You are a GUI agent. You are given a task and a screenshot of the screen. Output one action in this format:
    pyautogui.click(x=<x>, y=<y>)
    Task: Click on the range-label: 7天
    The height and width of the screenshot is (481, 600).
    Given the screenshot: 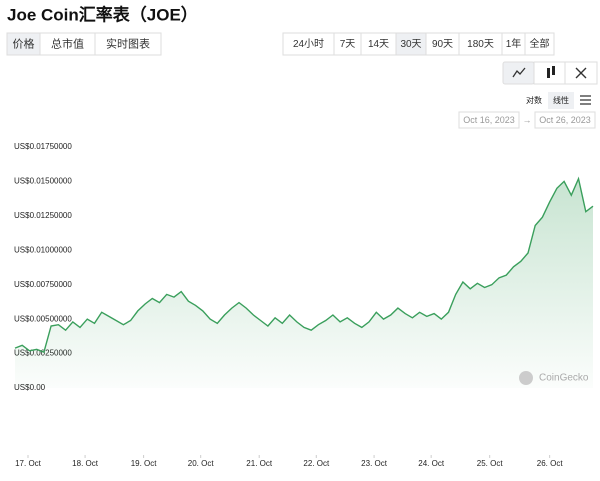 What is the action you would take?
    pyautogui.click(x=348, y=44)
    